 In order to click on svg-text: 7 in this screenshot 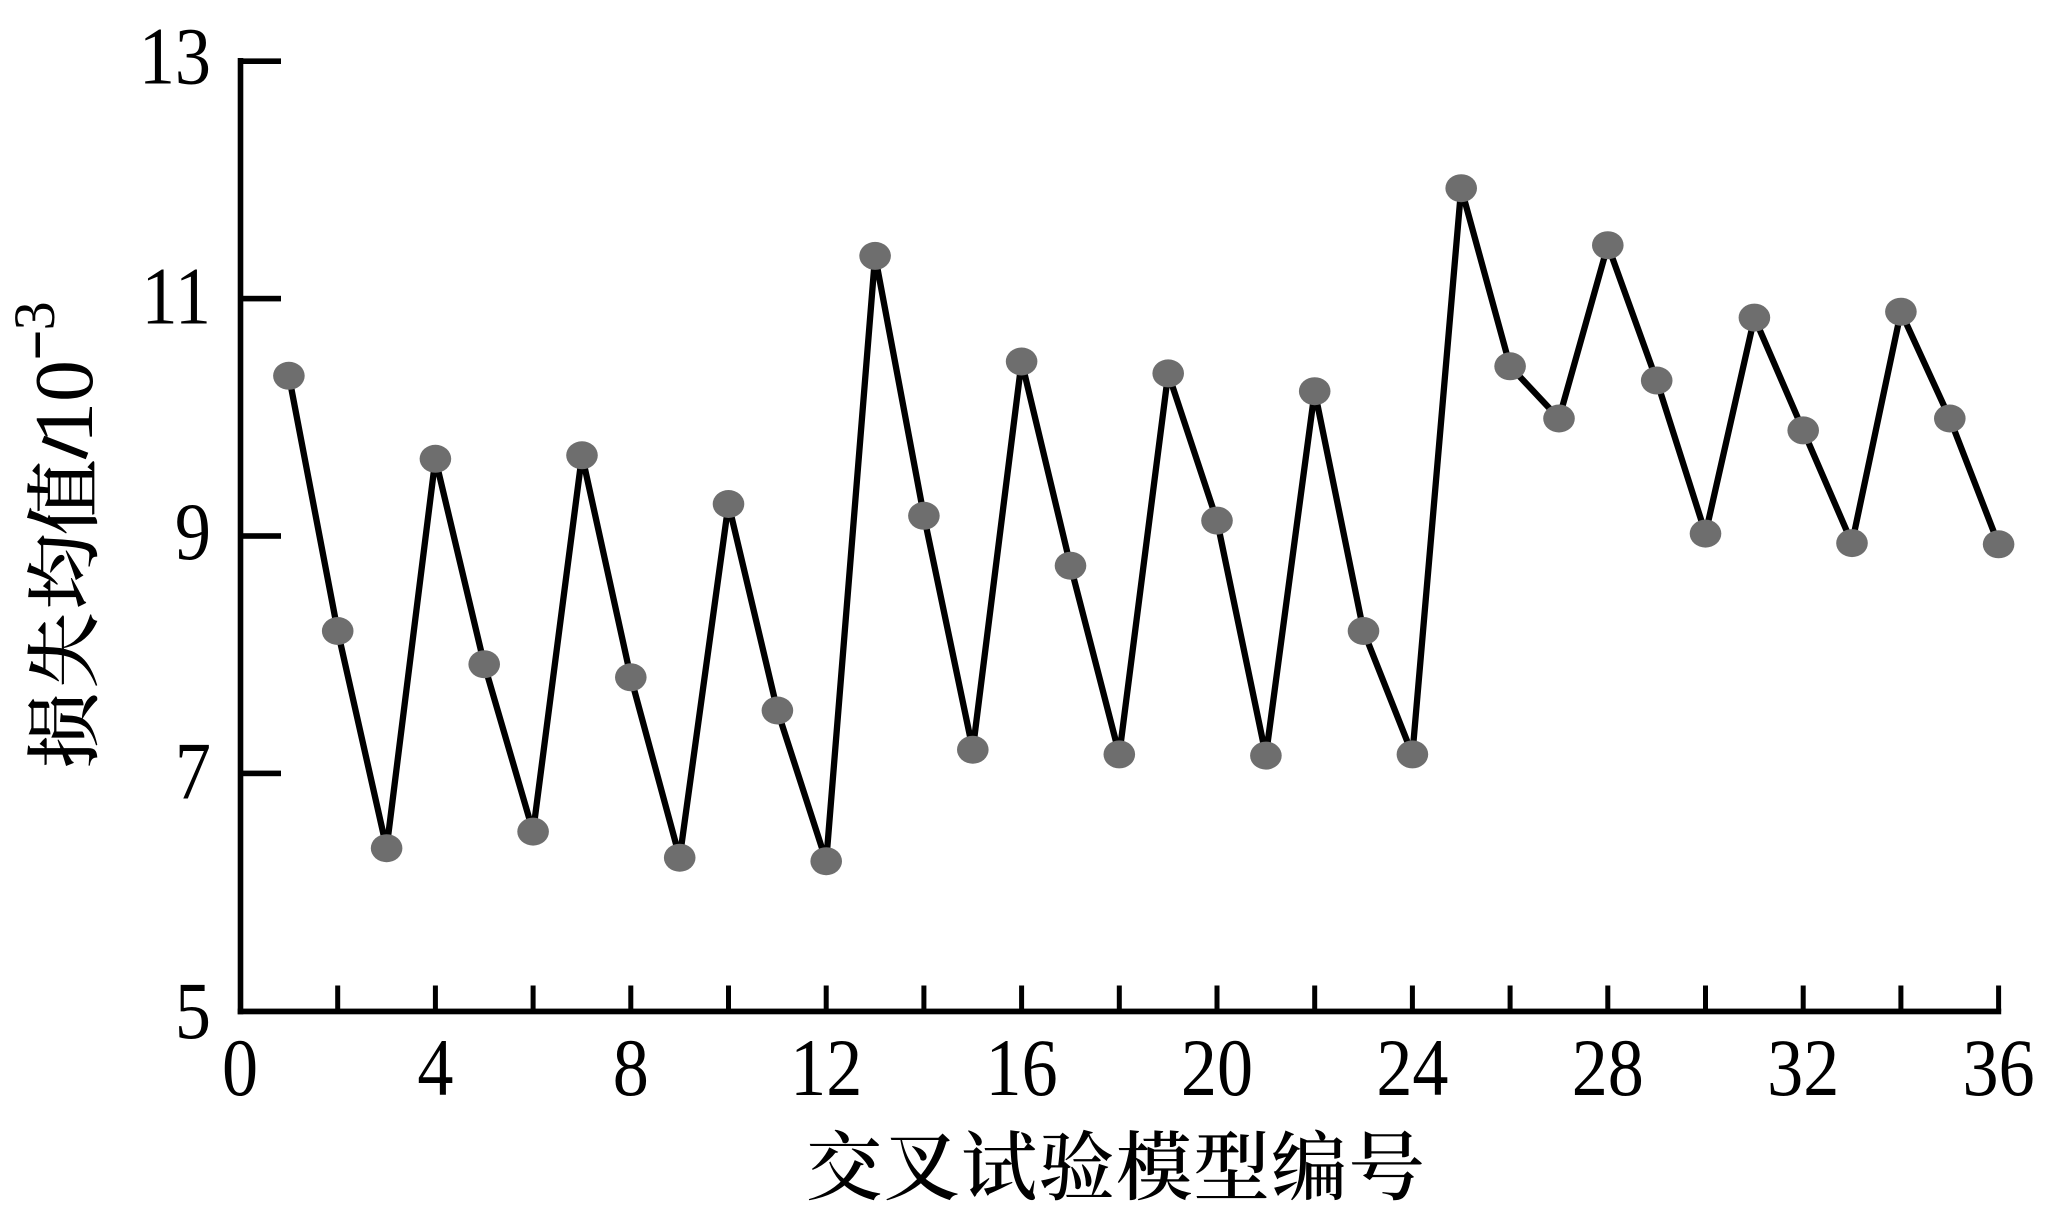, I will do `click(193, 770)`.